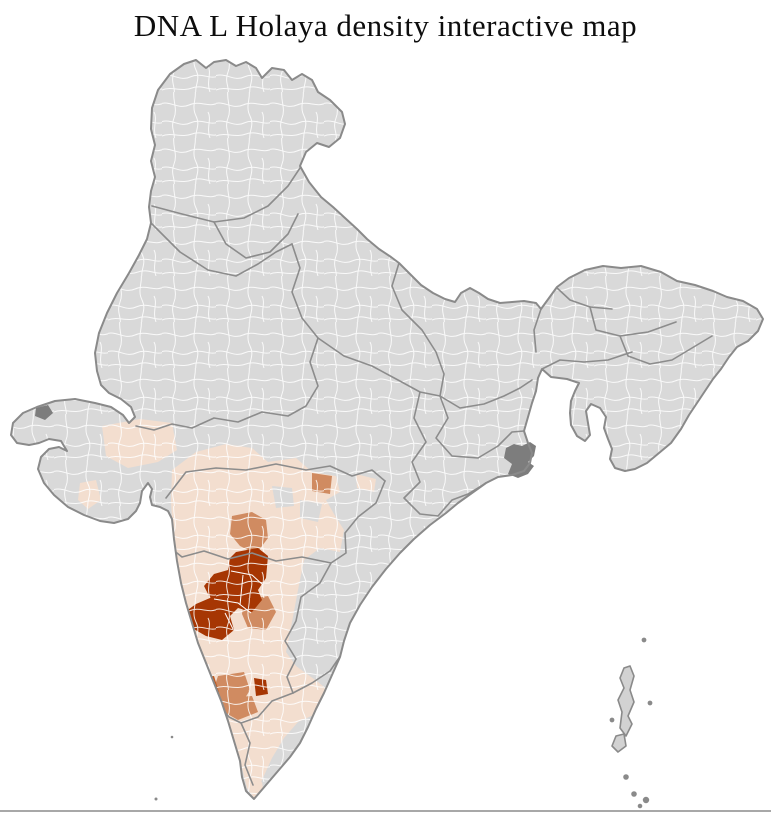 This screenshot has height=817, width=771. What do you see at coordinates (631, 723) in the screenshot?
I see `andaman-nicobar-islands` at bounding box center [631, 723].